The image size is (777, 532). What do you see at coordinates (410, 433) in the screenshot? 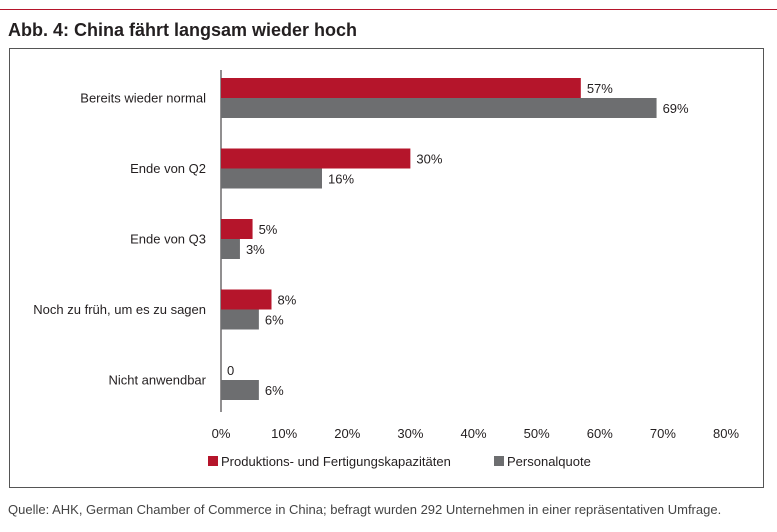
I see `x-tick-label: 30%` at bounding box center [410, 433].